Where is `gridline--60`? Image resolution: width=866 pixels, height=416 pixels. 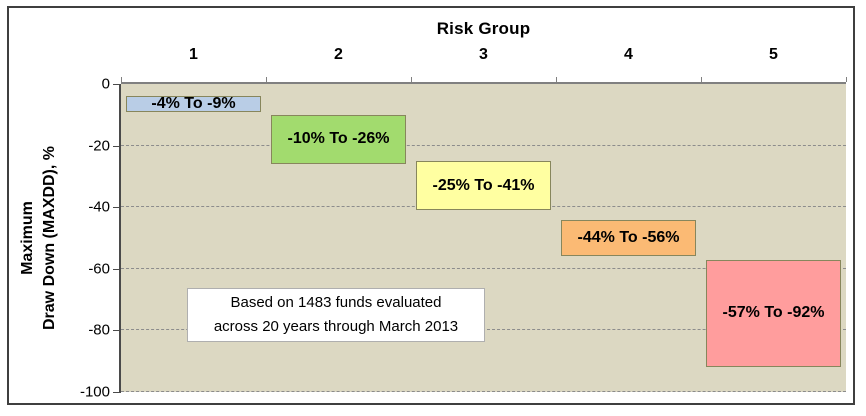
gridline--60 is located at coordinates (483, 268).